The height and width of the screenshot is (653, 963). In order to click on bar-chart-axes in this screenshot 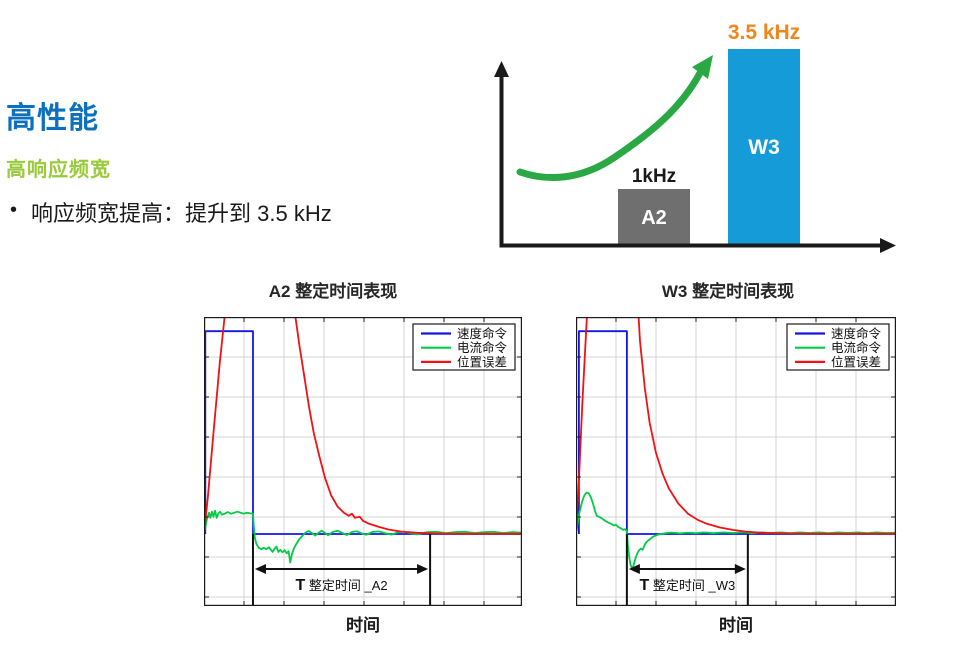, I will do `click(690, 161)`.